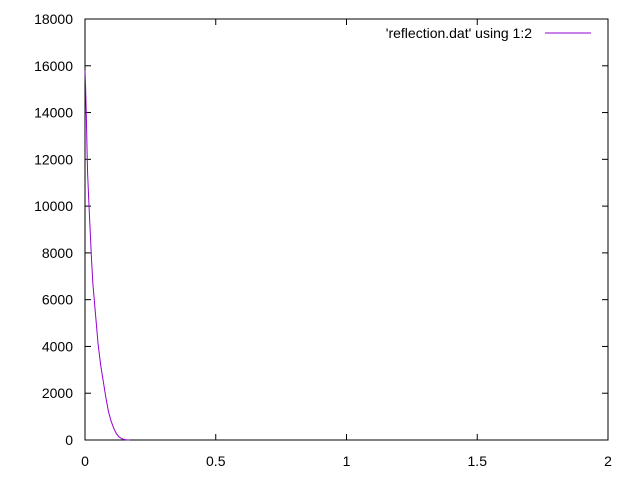 This screenshot has width=640, height=480. What do you see at coordinates (53, 113) in the screenshot?
I see `y-tick-label: 14000` at bounding box center [53, 113].